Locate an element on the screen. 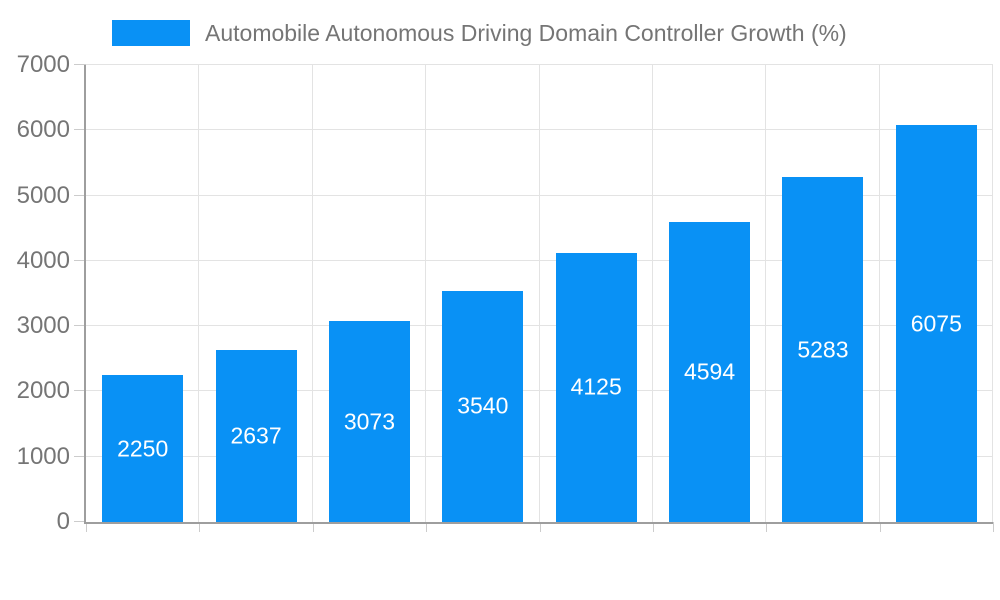 This screenshot has width=1000, height=600. bar-value-label: 4594 is located at coordinates (709, 371).